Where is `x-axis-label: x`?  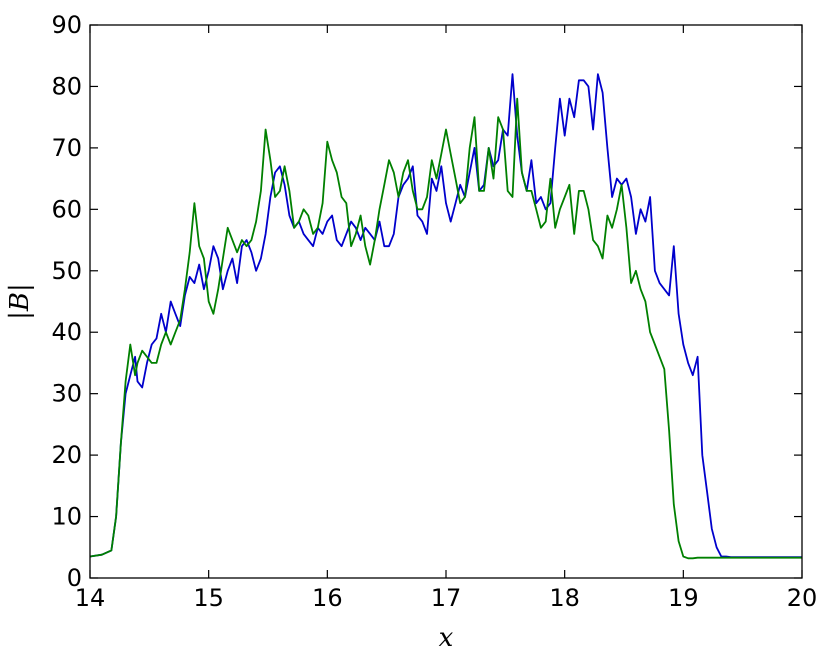 x-axis-label: x is located at coordinates (446, 638).